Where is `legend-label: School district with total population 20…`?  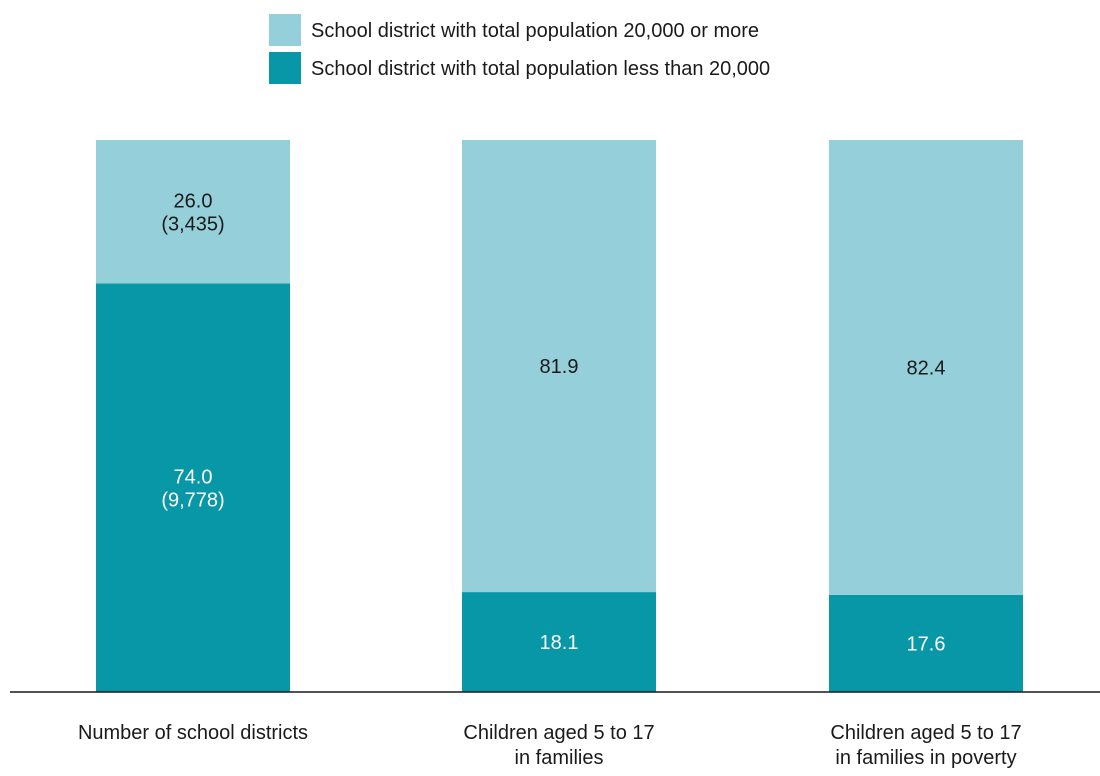
legend-label: School district with total population 20… is located at coordinates (535, 31).